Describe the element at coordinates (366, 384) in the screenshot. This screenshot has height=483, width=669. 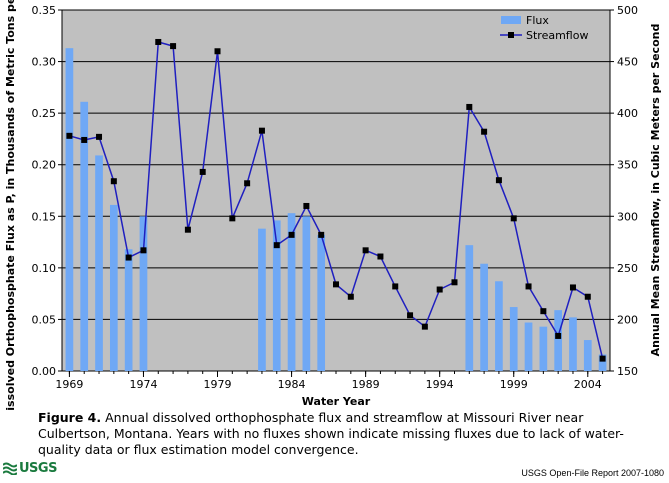
I see `x-tick-label: 1989` at that location.